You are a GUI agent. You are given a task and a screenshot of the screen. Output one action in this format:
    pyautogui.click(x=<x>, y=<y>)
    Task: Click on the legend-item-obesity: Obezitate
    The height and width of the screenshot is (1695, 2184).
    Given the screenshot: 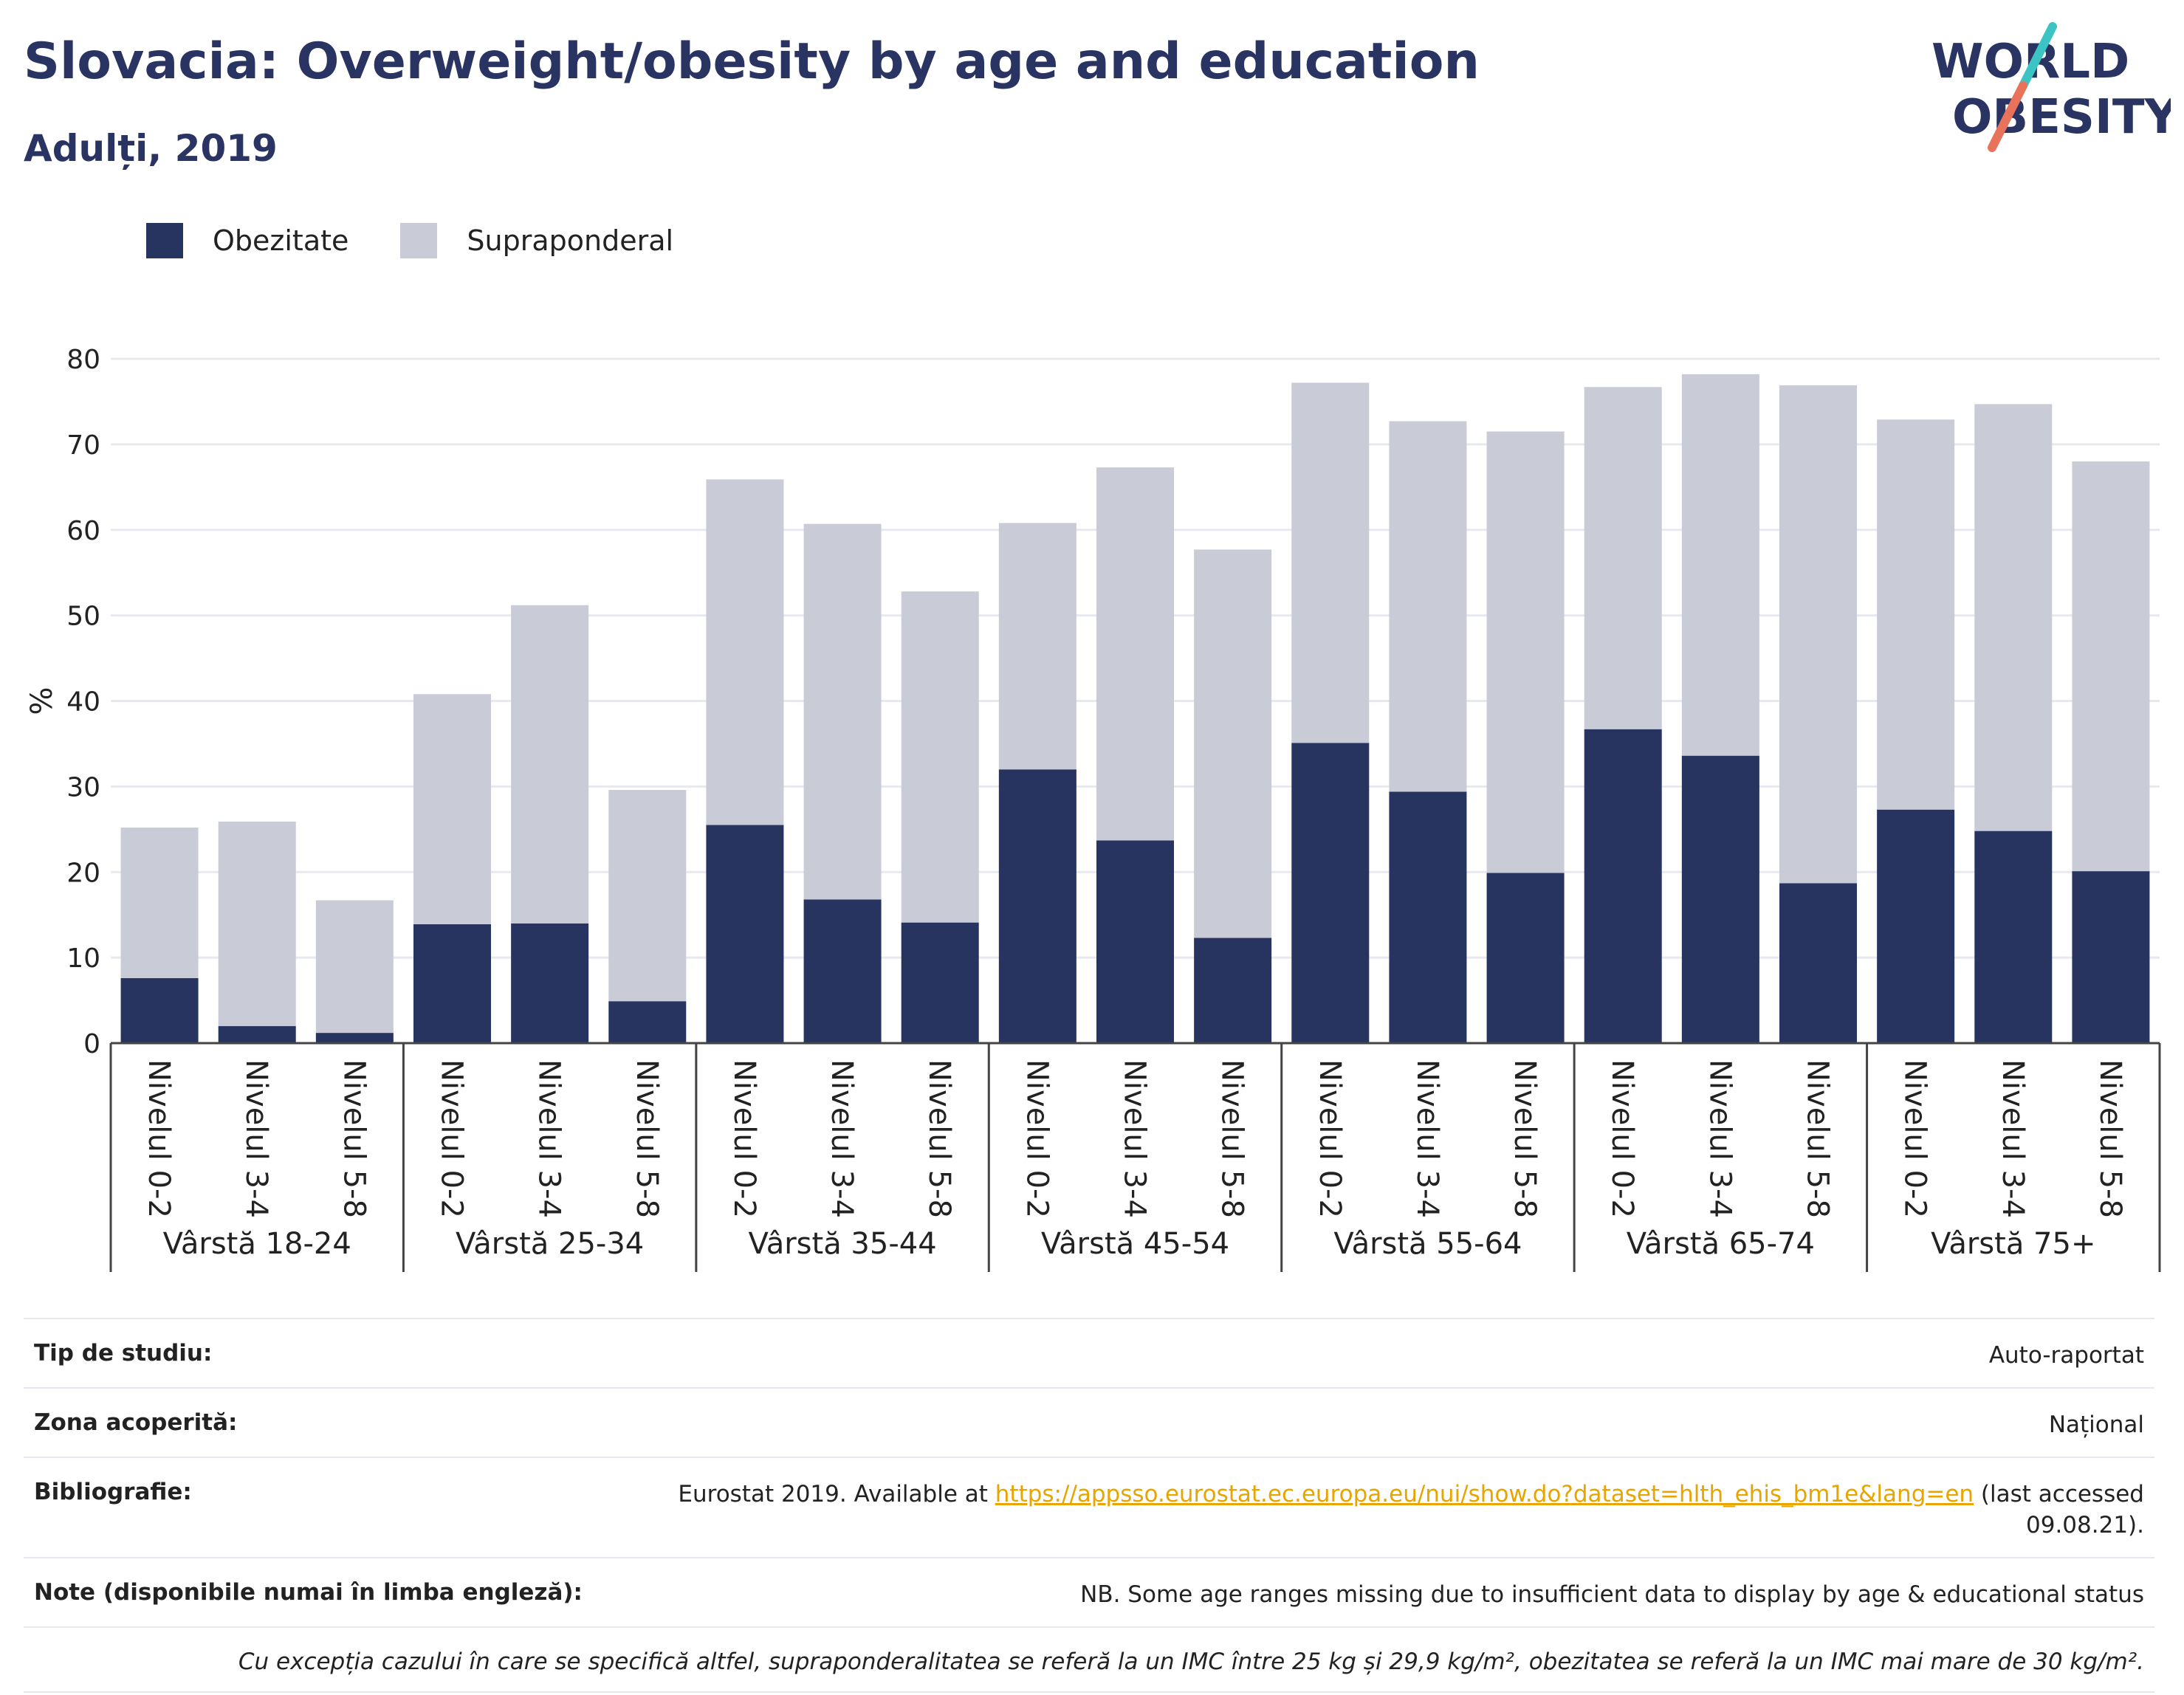 What is the action you would take?
    pyautogui.click(x=247, y=241)
    